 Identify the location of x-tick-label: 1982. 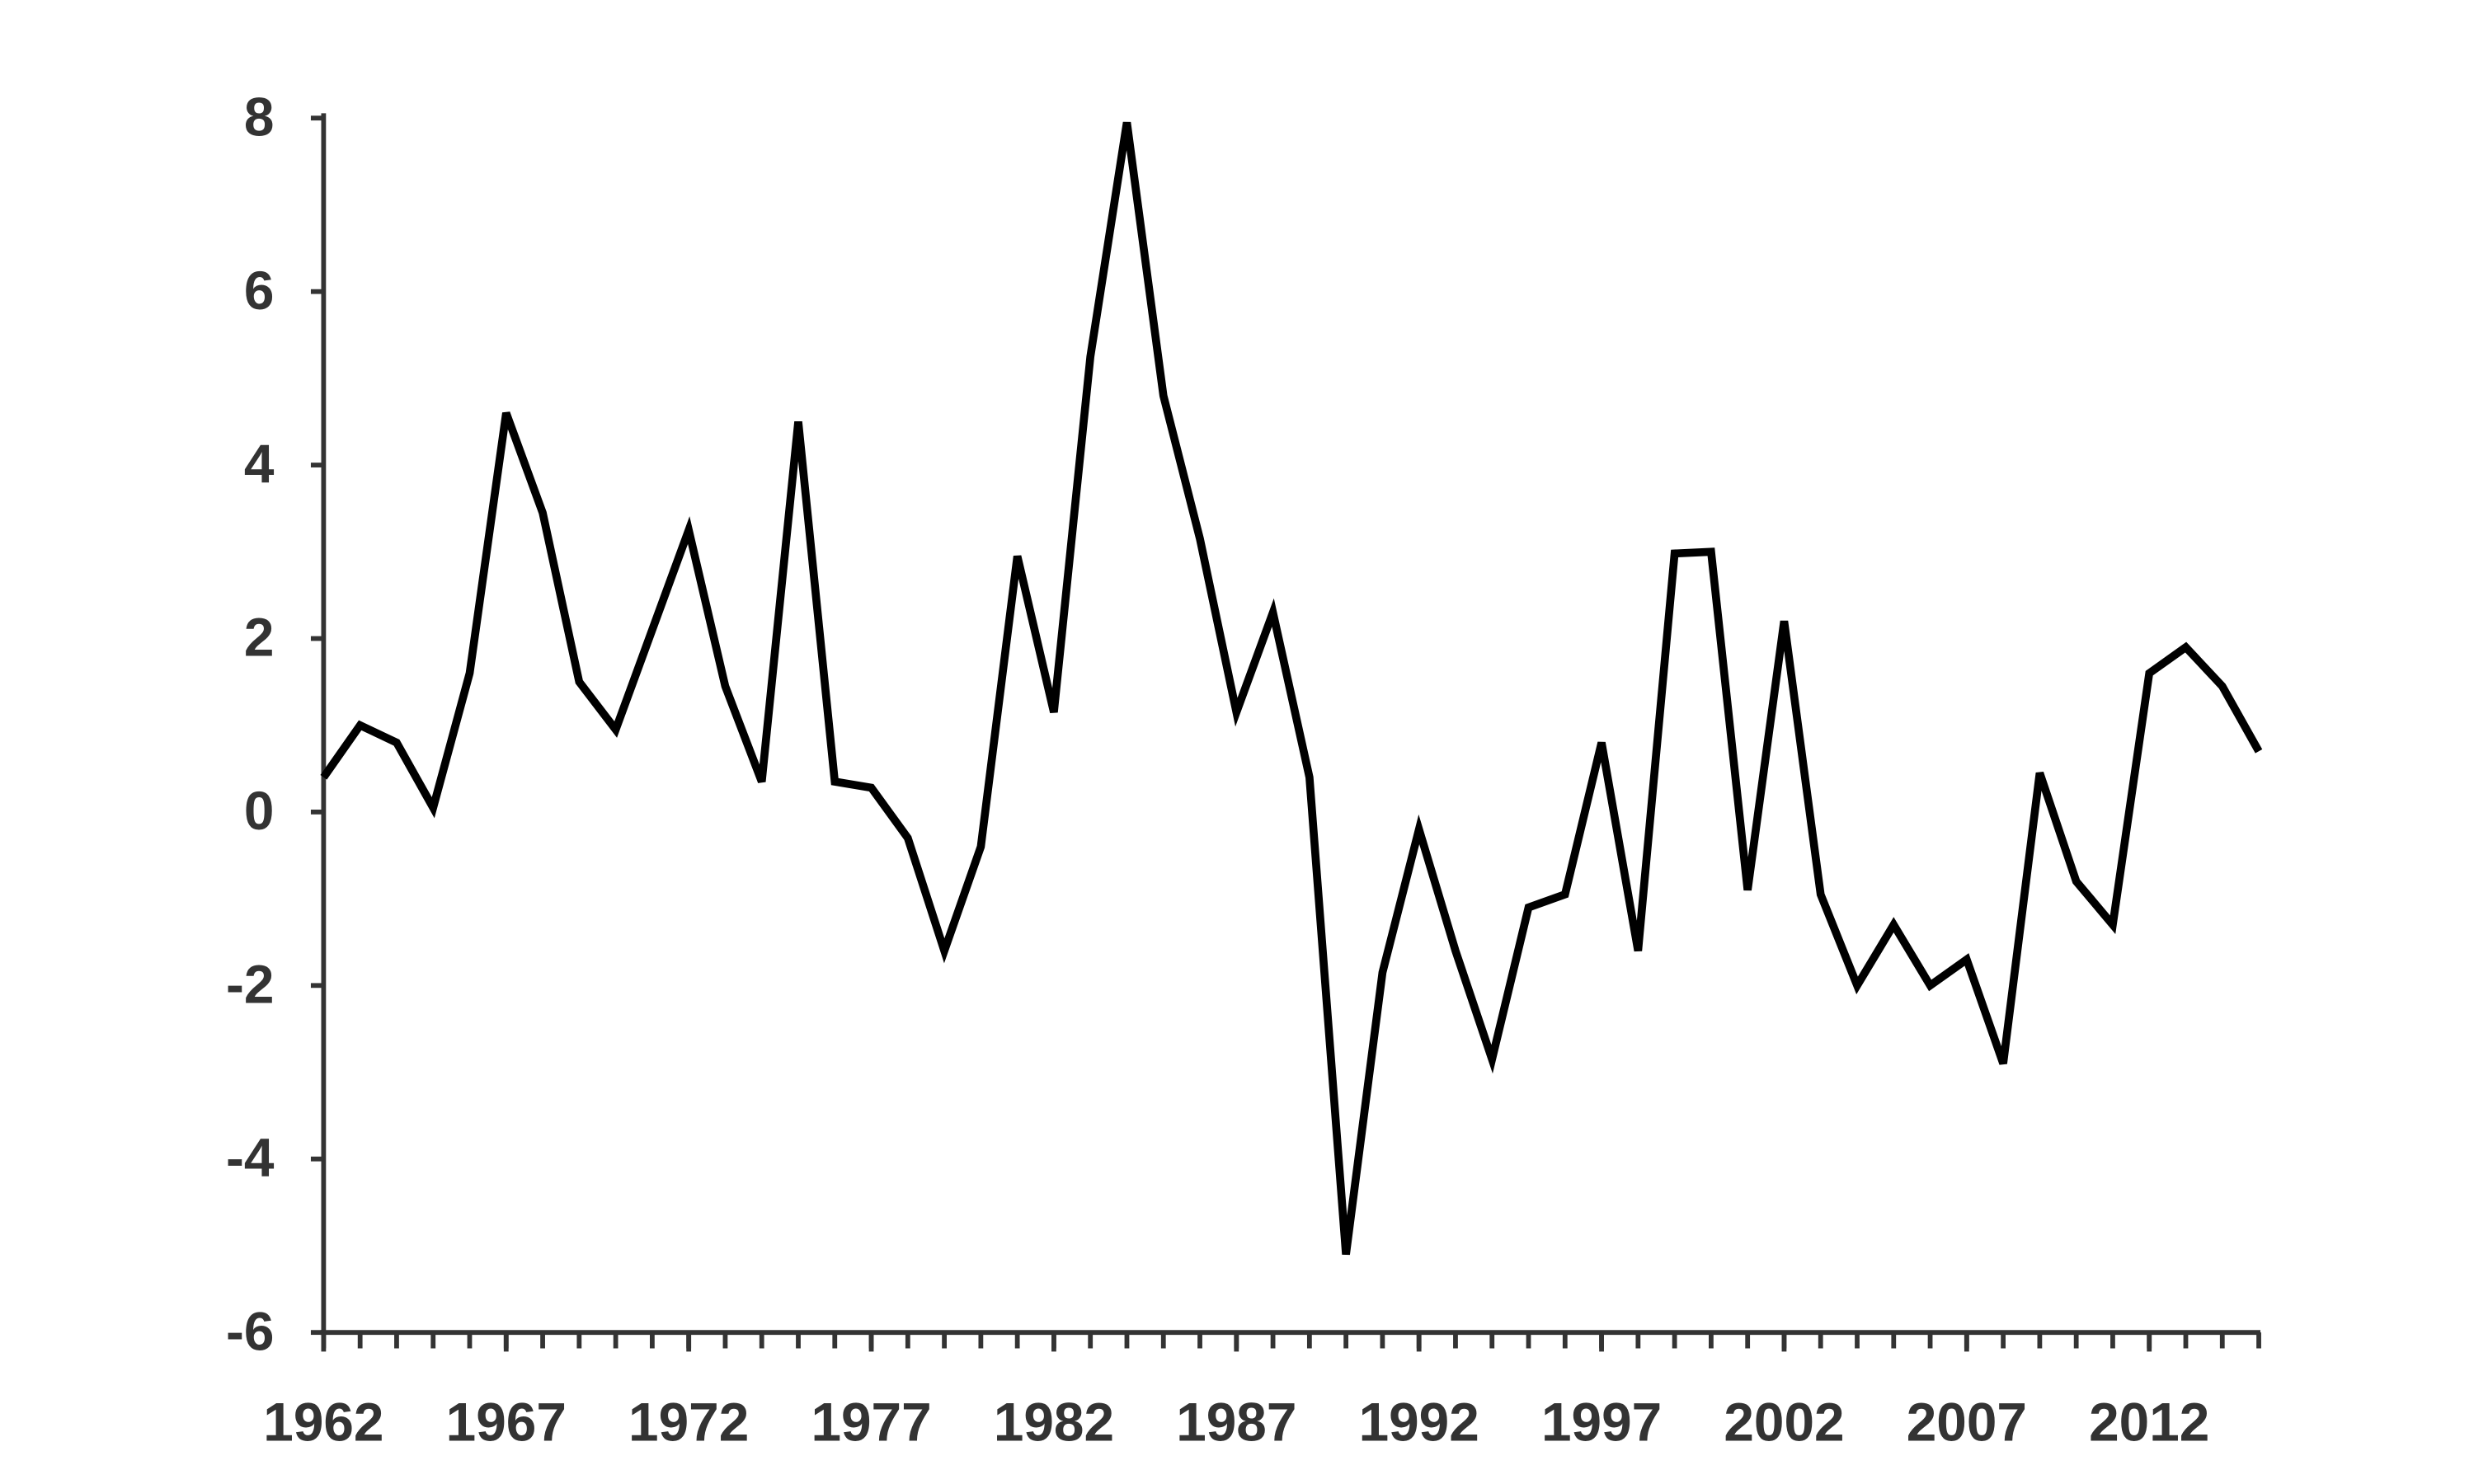
(1054, 1422).